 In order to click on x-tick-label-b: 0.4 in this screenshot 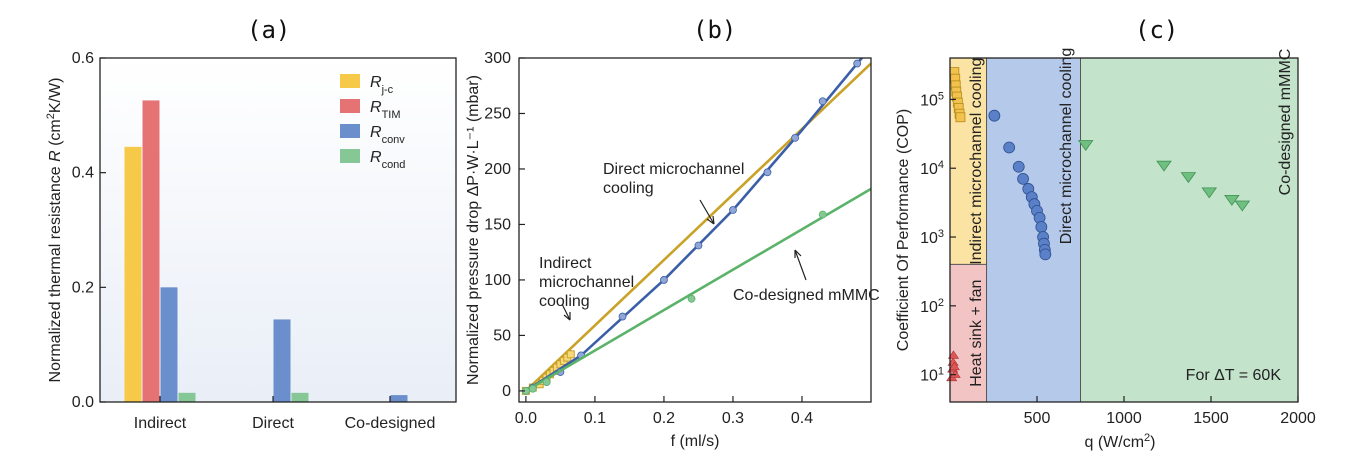, I will do `click(802, 418)`.